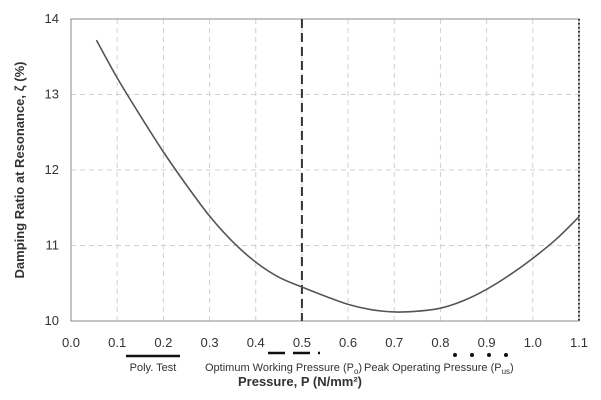  I want to click on x-tick-label: 0.3, so click(210, 342).